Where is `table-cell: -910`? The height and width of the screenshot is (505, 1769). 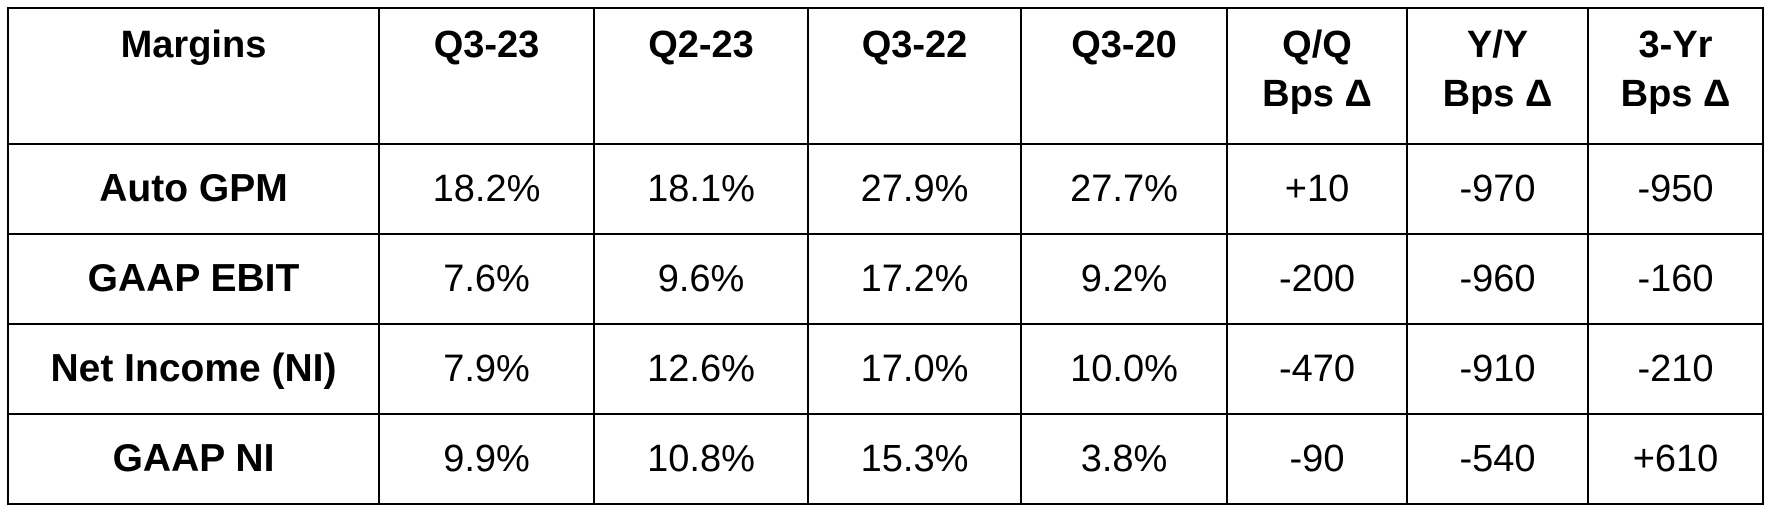
table-cell: -910 is located at coordinates (1497, 369).